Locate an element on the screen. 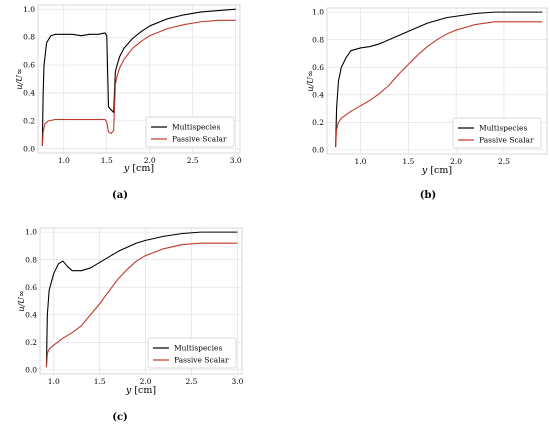  y-tick-label-a-3: 0.6 is located at coordinates (29, 65).